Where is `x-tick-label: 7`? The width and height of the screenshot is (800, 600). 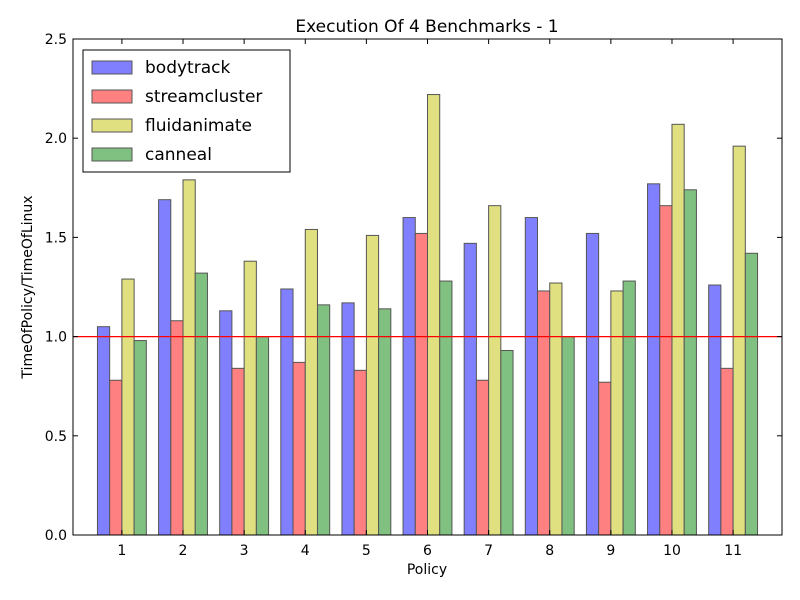
x-tick-label: 7 is located at coordinates (488, 551).